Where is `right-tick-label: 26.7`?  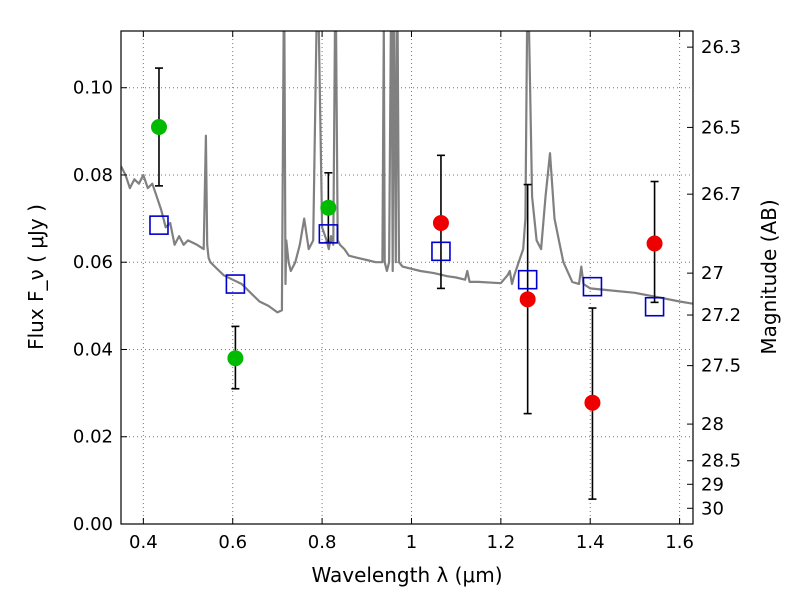
right-tick-label: 26.7 is located at coordinates (721, 194).